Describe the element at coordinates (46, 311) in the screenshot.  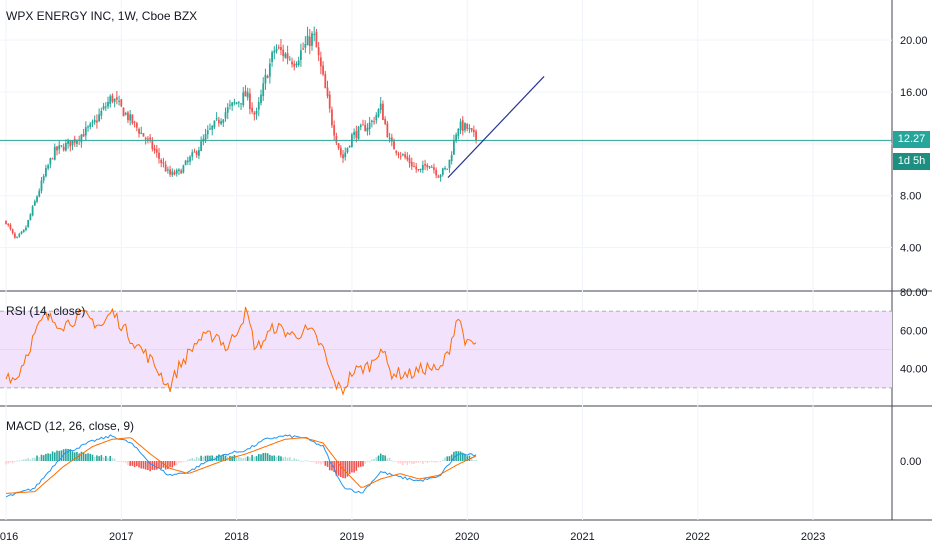
I see `rsi-legend: RSI (14, close)` at that location.